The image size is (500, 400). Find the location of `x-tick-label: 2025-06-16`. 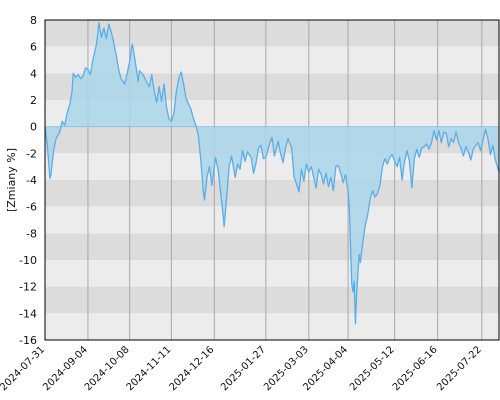

x-tick-label: 2025-06-16 is located at coordinates (415, 368).